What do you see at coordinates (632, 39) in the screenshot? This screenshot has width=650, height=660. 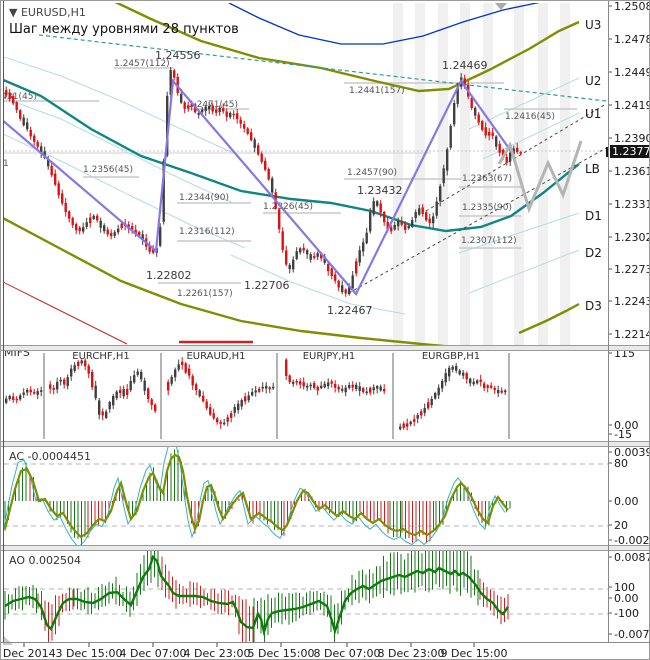 I see `price-axis-label: 1.24786` at bounding box center [632, 39].